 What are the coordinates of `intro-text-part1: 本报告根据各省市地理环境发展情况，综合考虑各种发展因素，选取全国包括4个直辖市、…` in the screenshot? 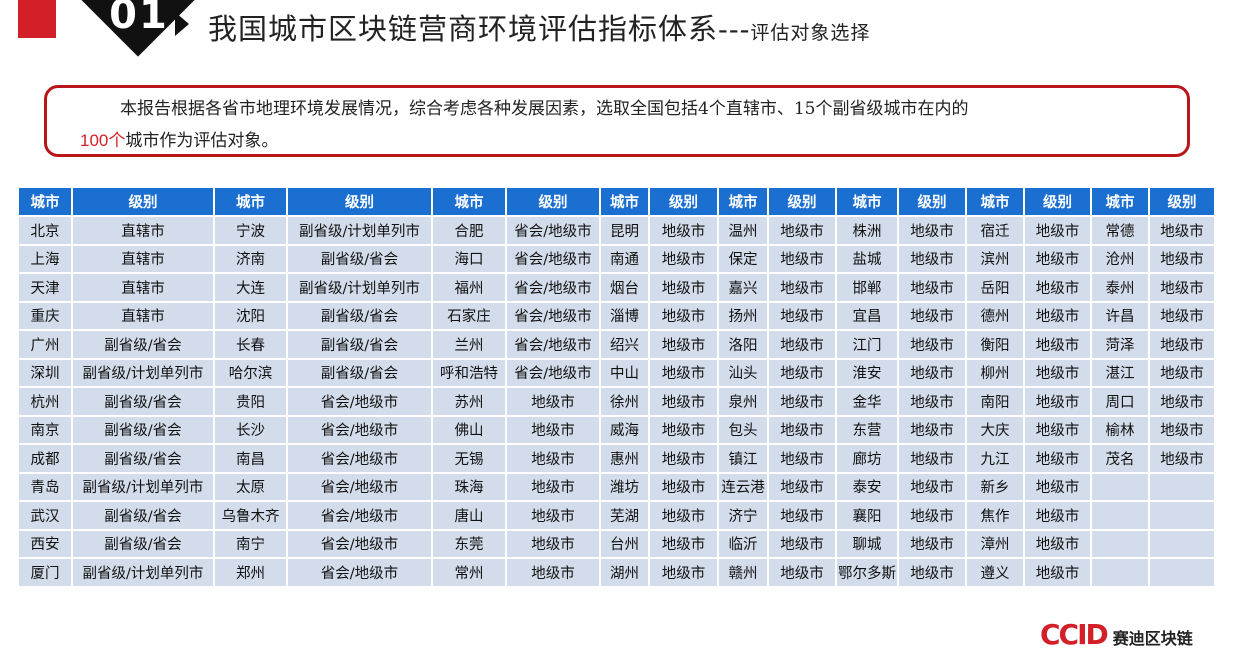 It's located at (544, 109).